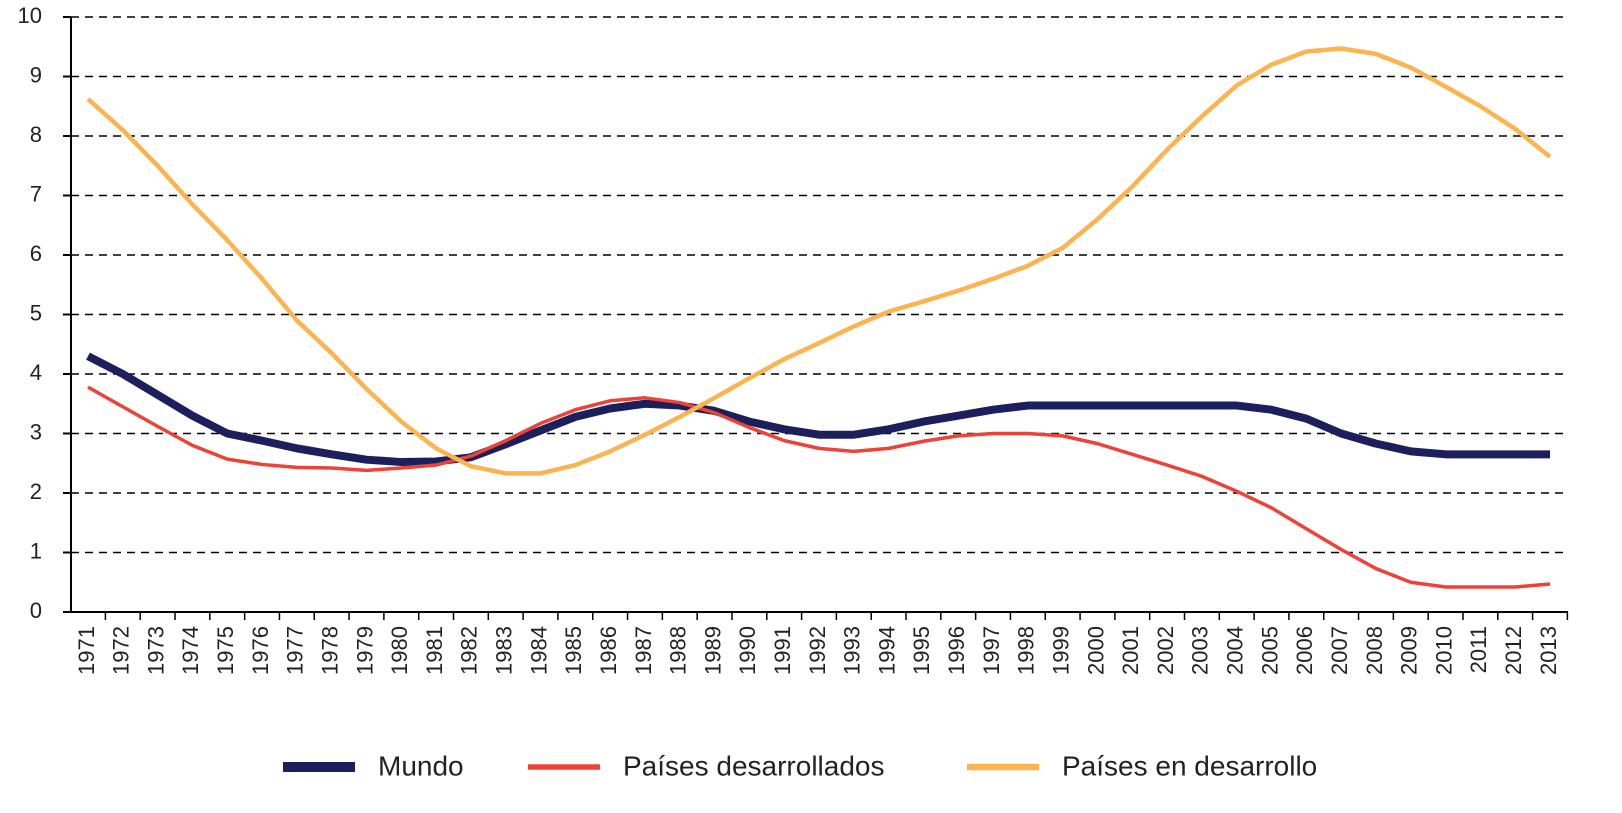  What do you see at coordinates (1026, 650) in the screenshot?
I see `x-tick-label: 1998` at bounding box center [1026, 650].